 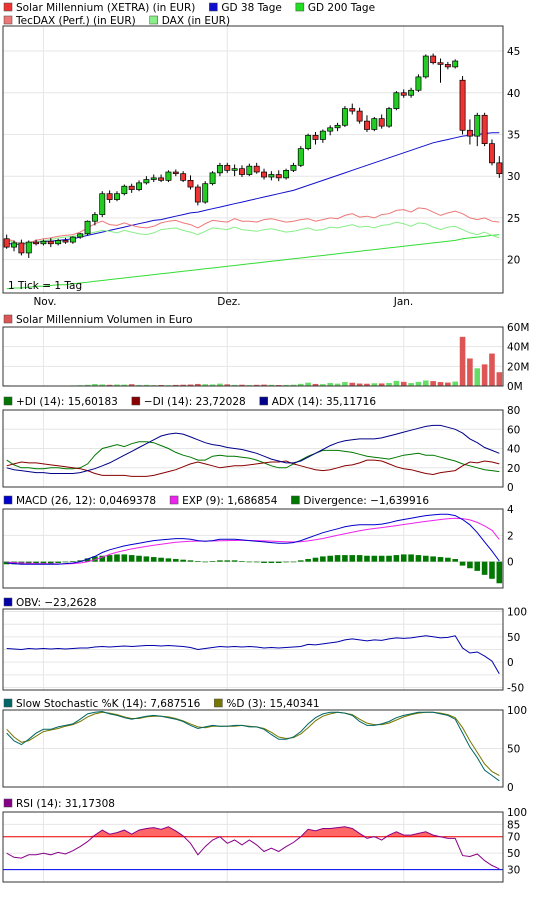 I want to click on obv-legend-swatch, so click(x=8, y=602).